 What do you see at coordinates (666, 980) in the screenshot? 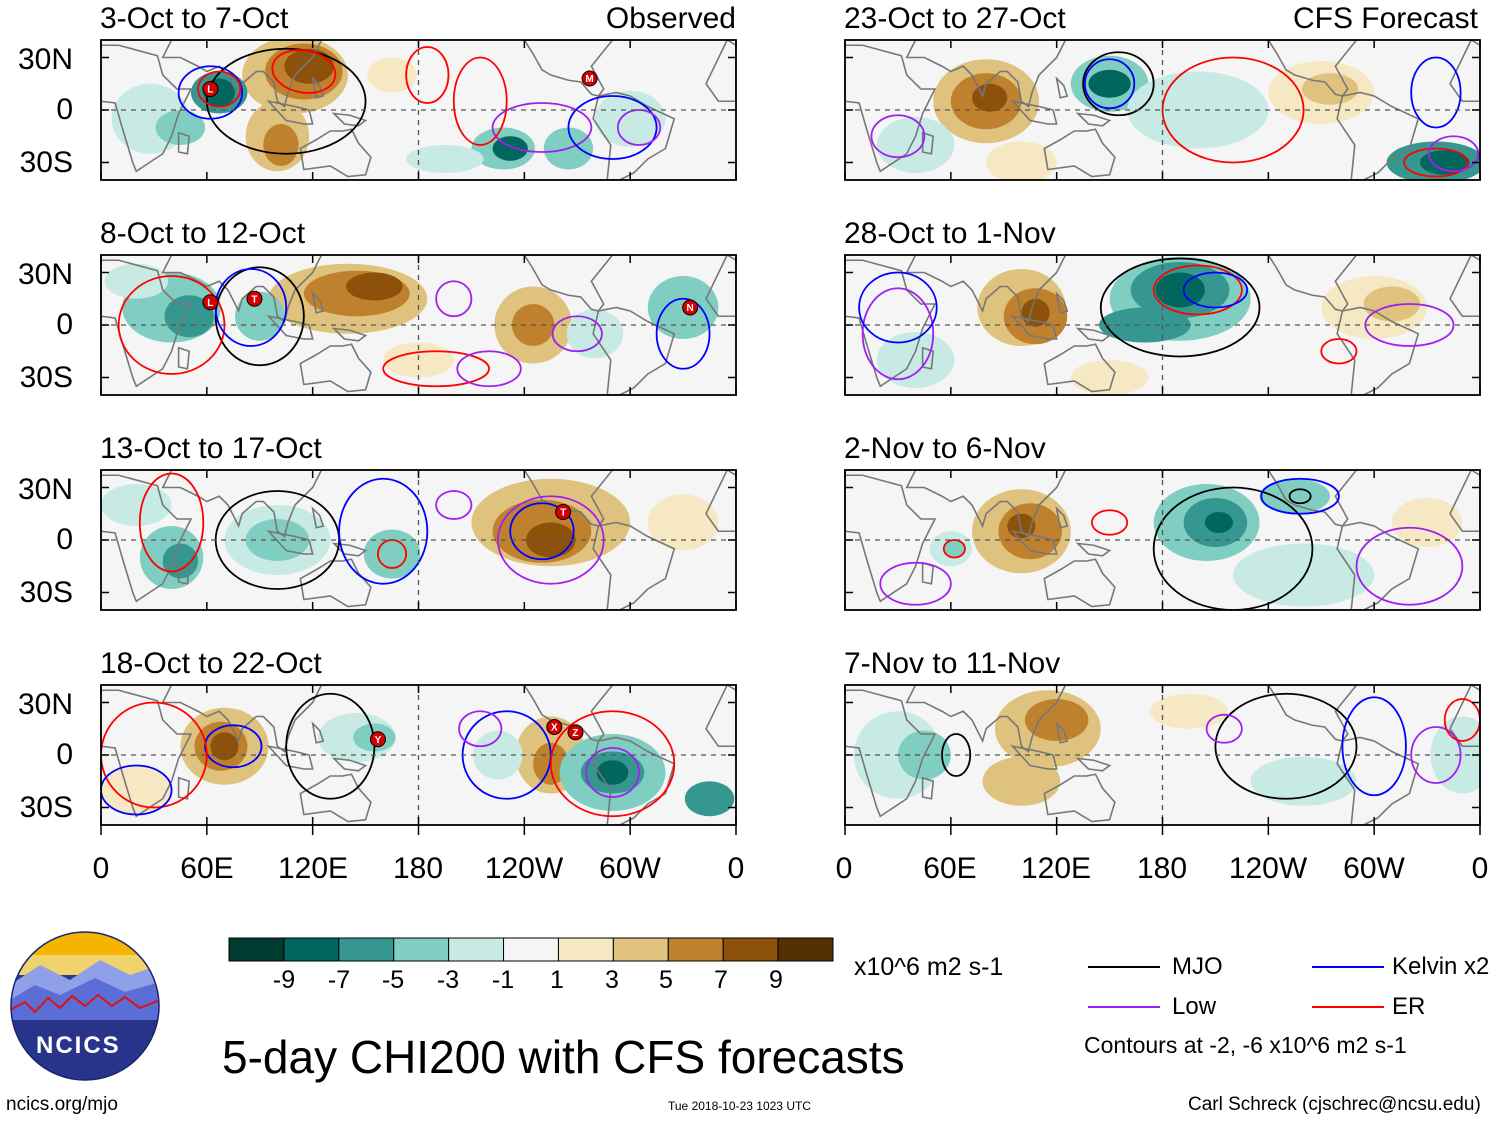
I see `colorbar-label: 5` at bounding box center [666, 980].